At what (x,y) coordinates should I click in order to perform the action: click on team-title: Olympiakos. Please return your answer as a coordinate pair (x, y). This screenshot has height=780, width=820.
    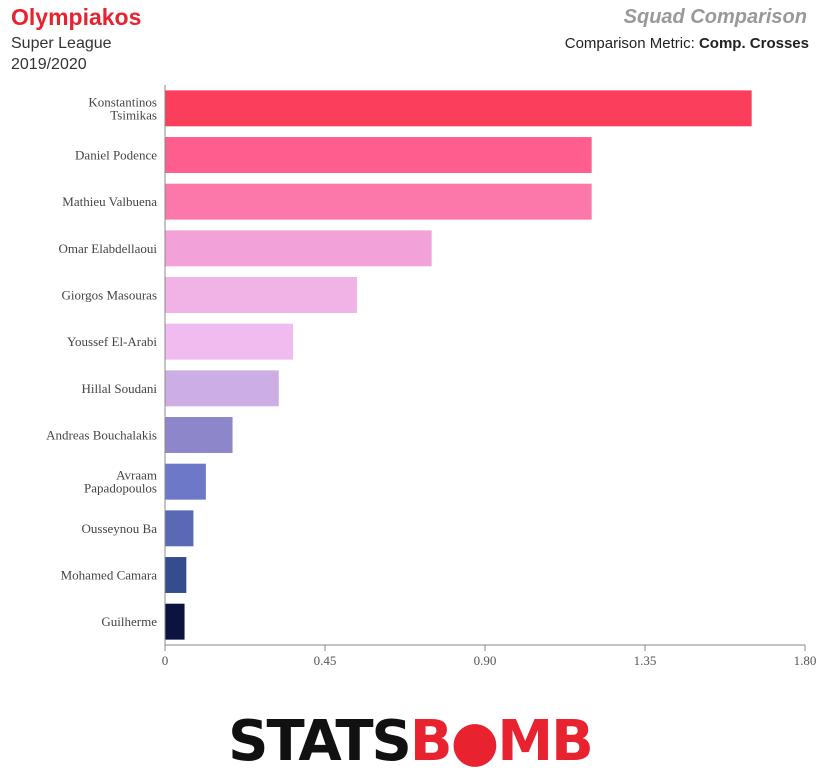
    Looking at the image, I should click on (76, 17).